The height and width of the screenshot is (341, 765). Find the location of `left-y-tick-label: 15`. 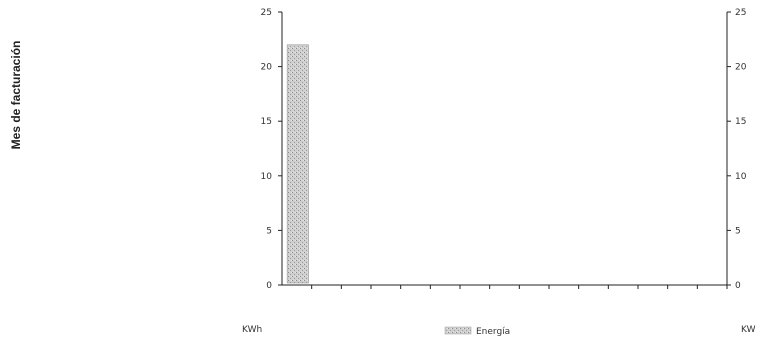

left-y-tick-label: 15 is located at coordinates (266, 122).